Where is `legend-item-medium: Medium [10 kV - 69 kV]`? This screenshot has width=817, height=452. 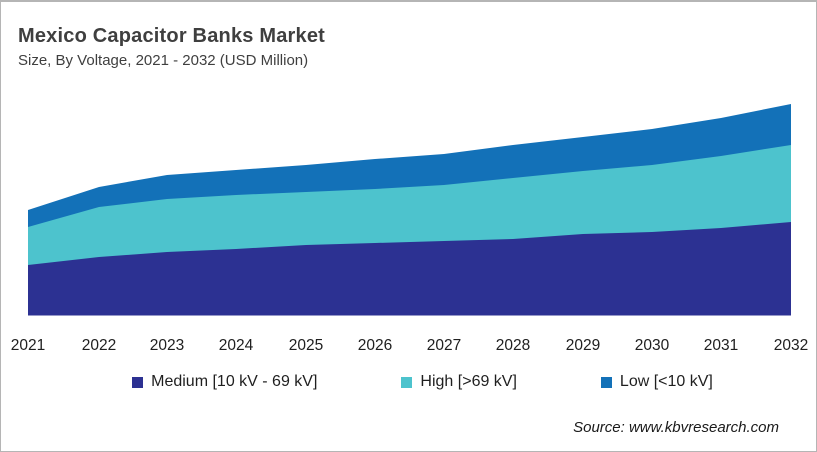
legend-item-medium: Medium [10 kV - 69 kV] is located at coordinates (224, 382).